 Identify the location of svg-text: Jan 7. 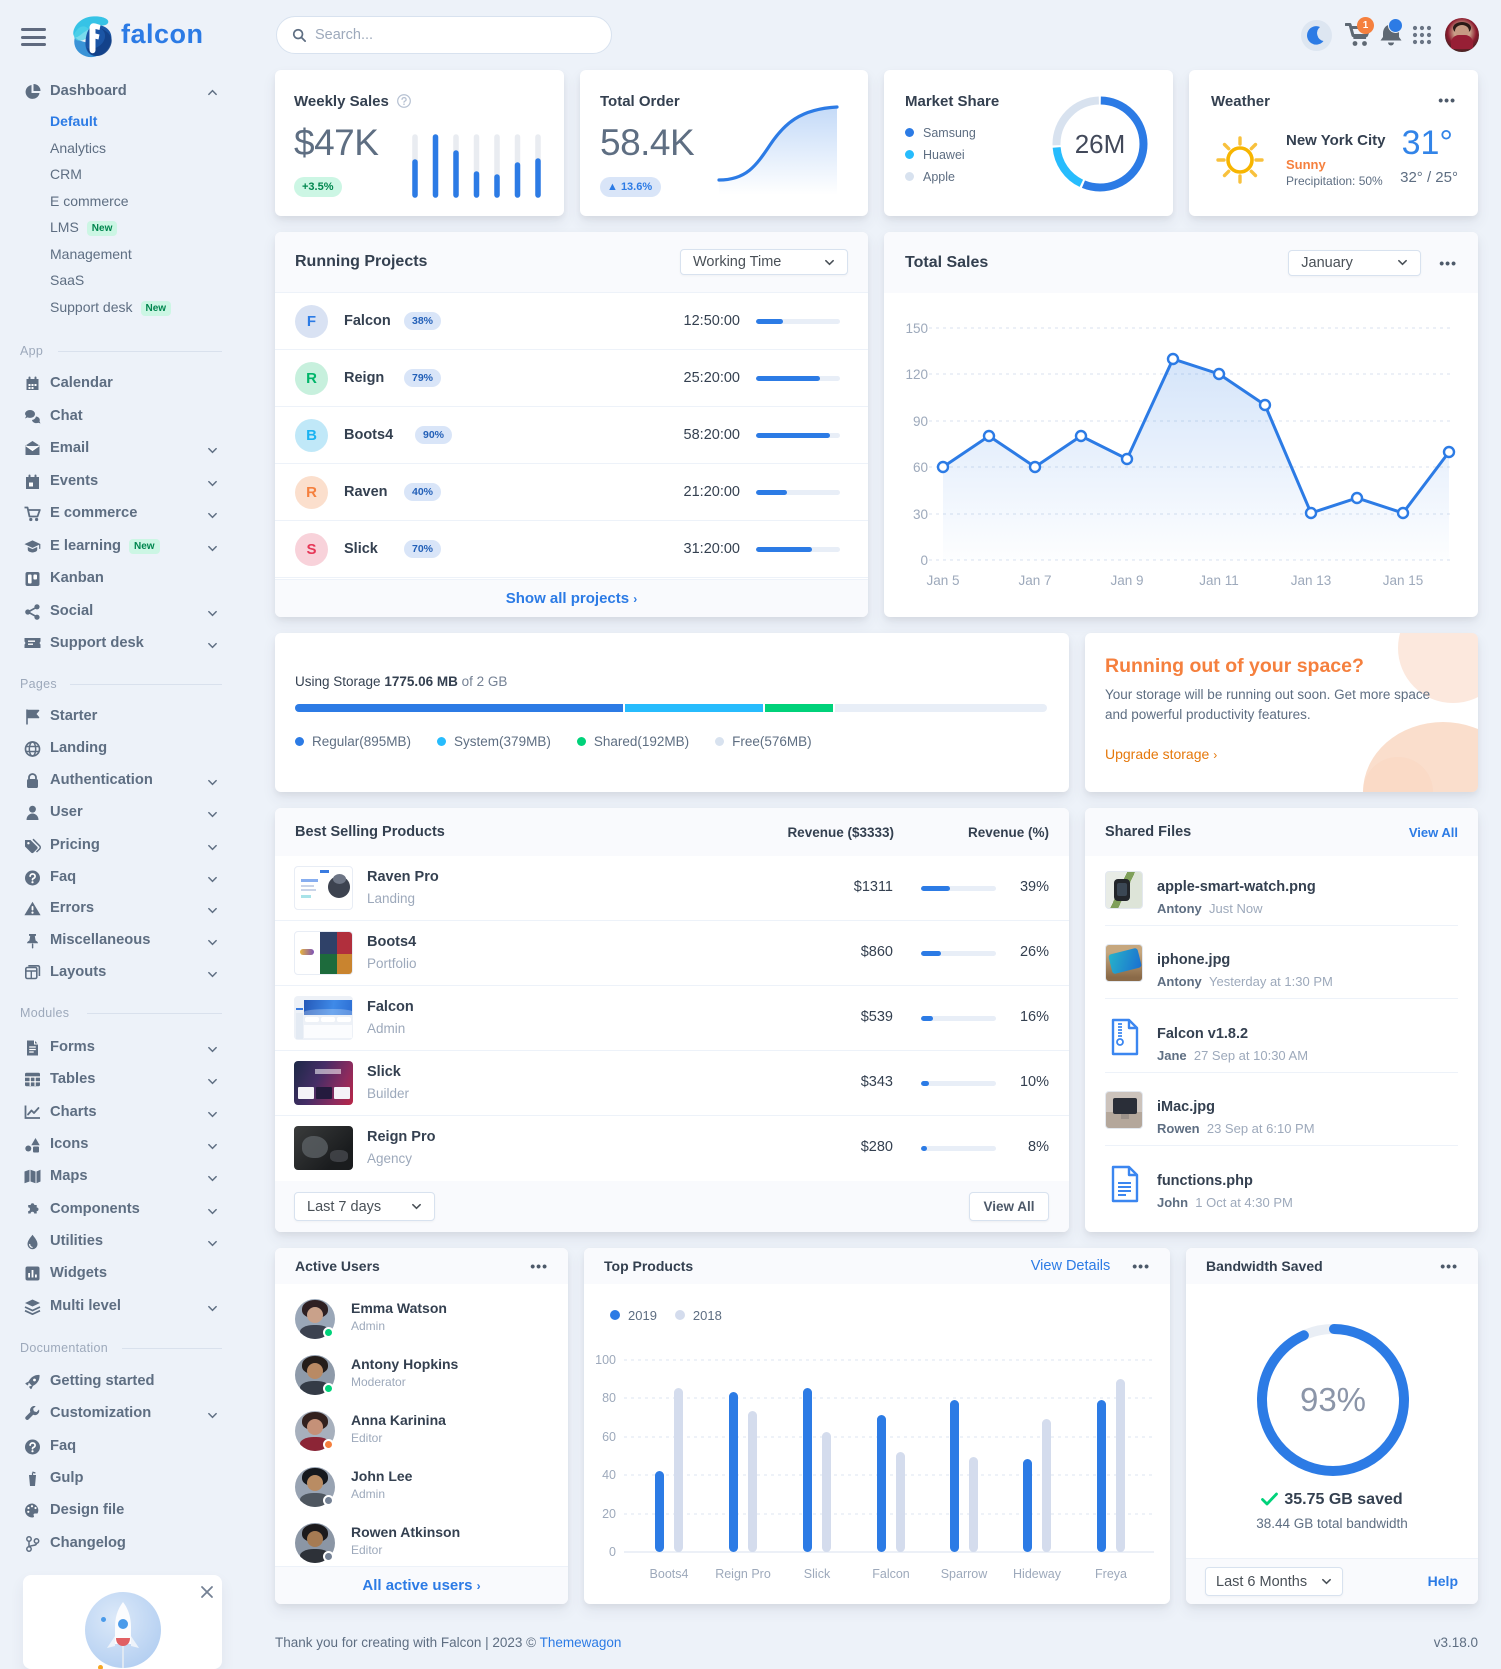
(1034, 580).